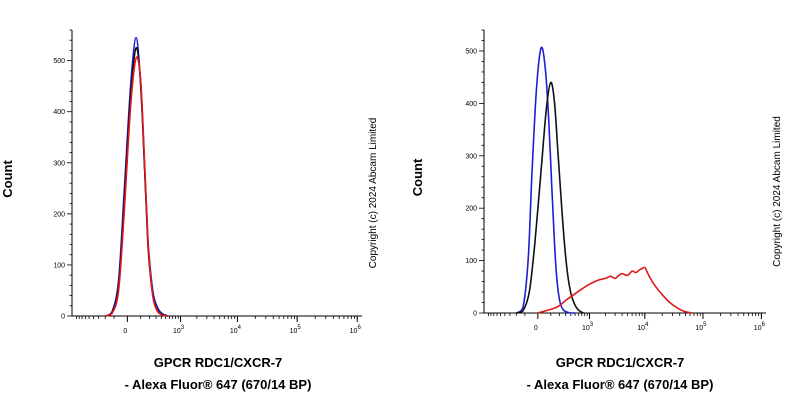  Describe the element at coordinates (136, 186) in the screenshot. I see `histogram-series-3-left` at that location.